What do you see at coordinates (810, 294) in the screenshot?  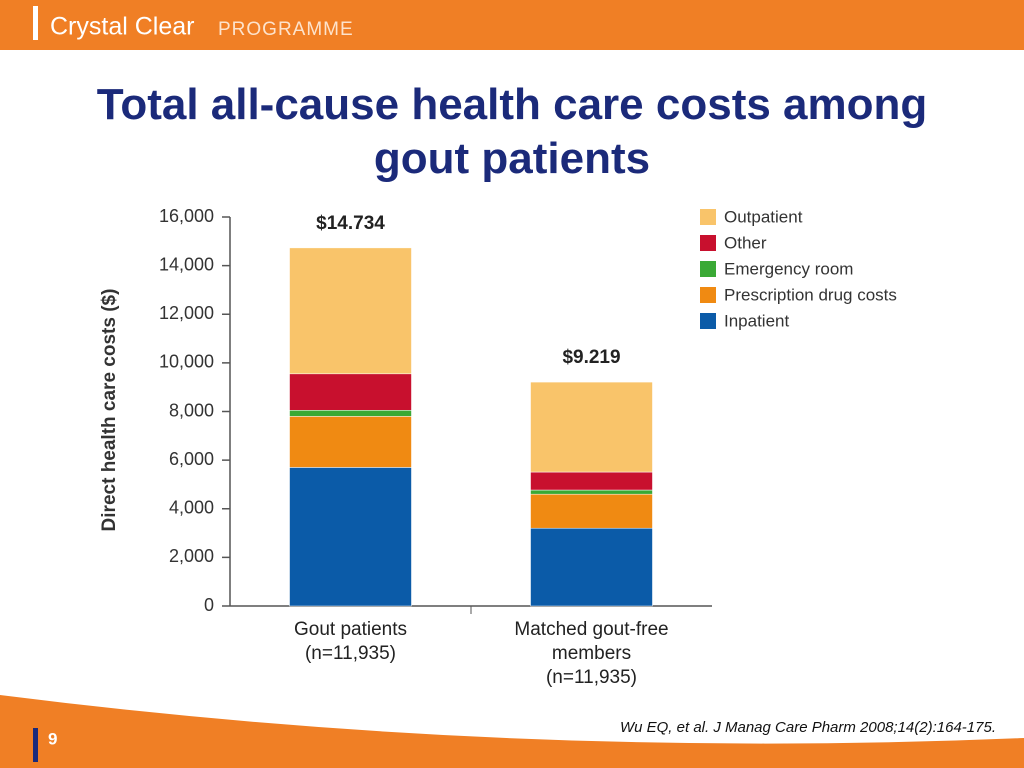 I see `legend-label: Prescription drug costs` at bounding box center [810, 294].